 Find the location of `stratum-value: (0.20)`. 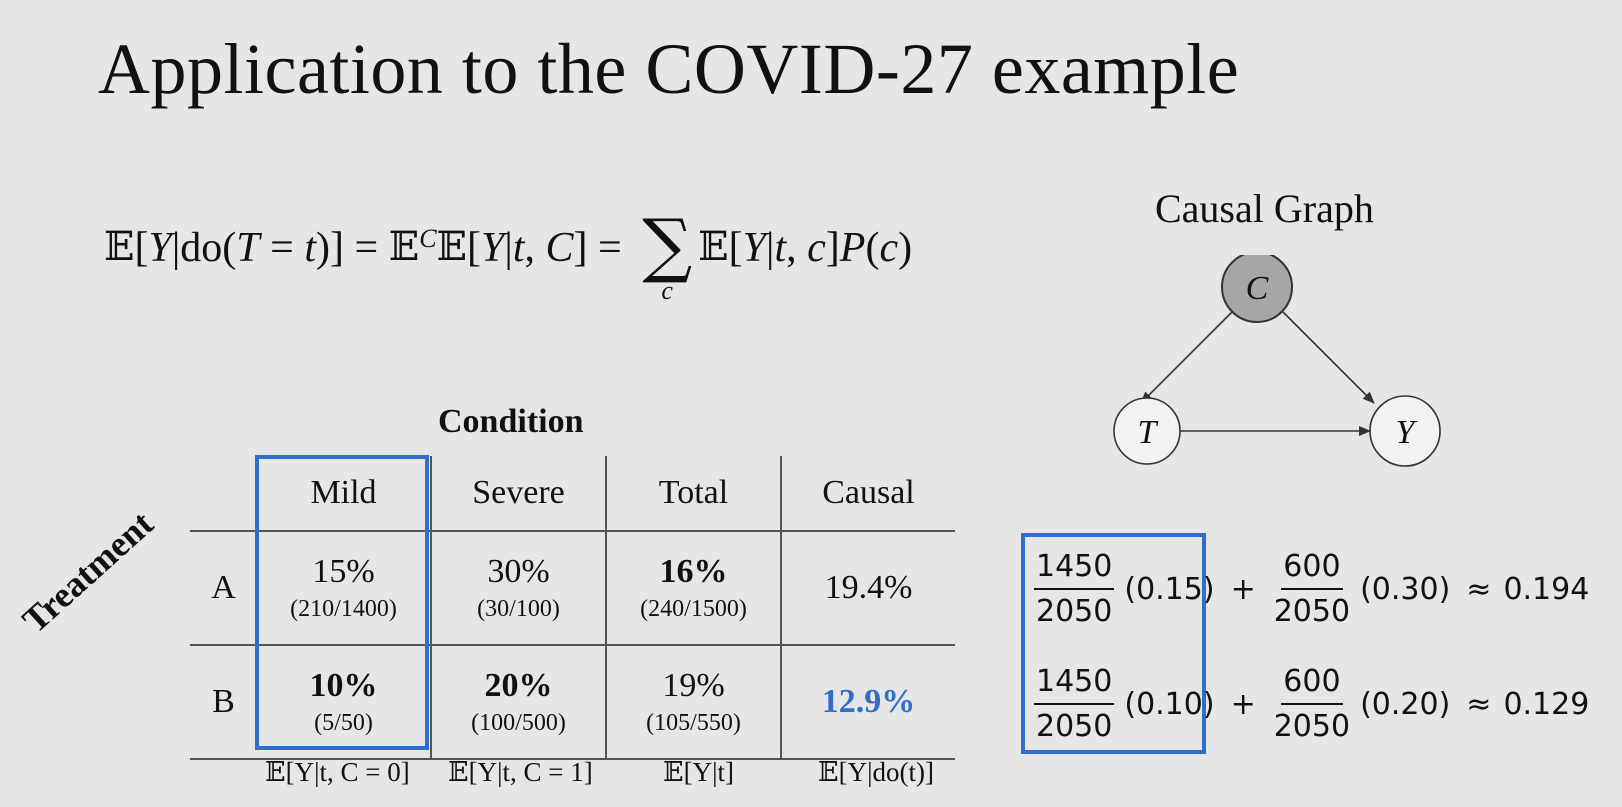

stratum-value: (0.20) is located at coordinates (1405, 704).